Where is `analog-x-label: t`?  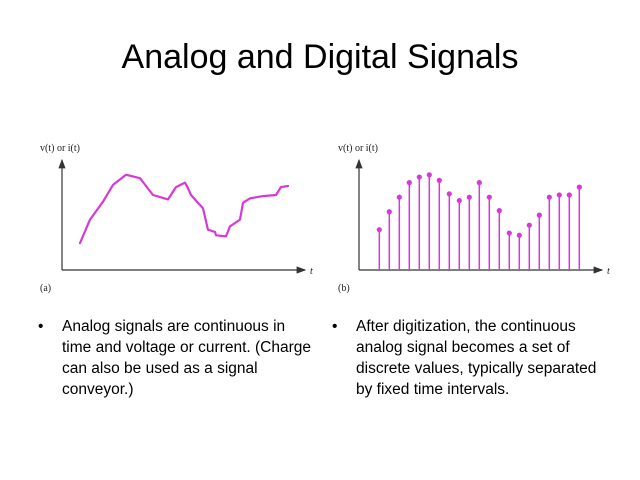 analog-x-label: t is located at coordinates (311, 271).